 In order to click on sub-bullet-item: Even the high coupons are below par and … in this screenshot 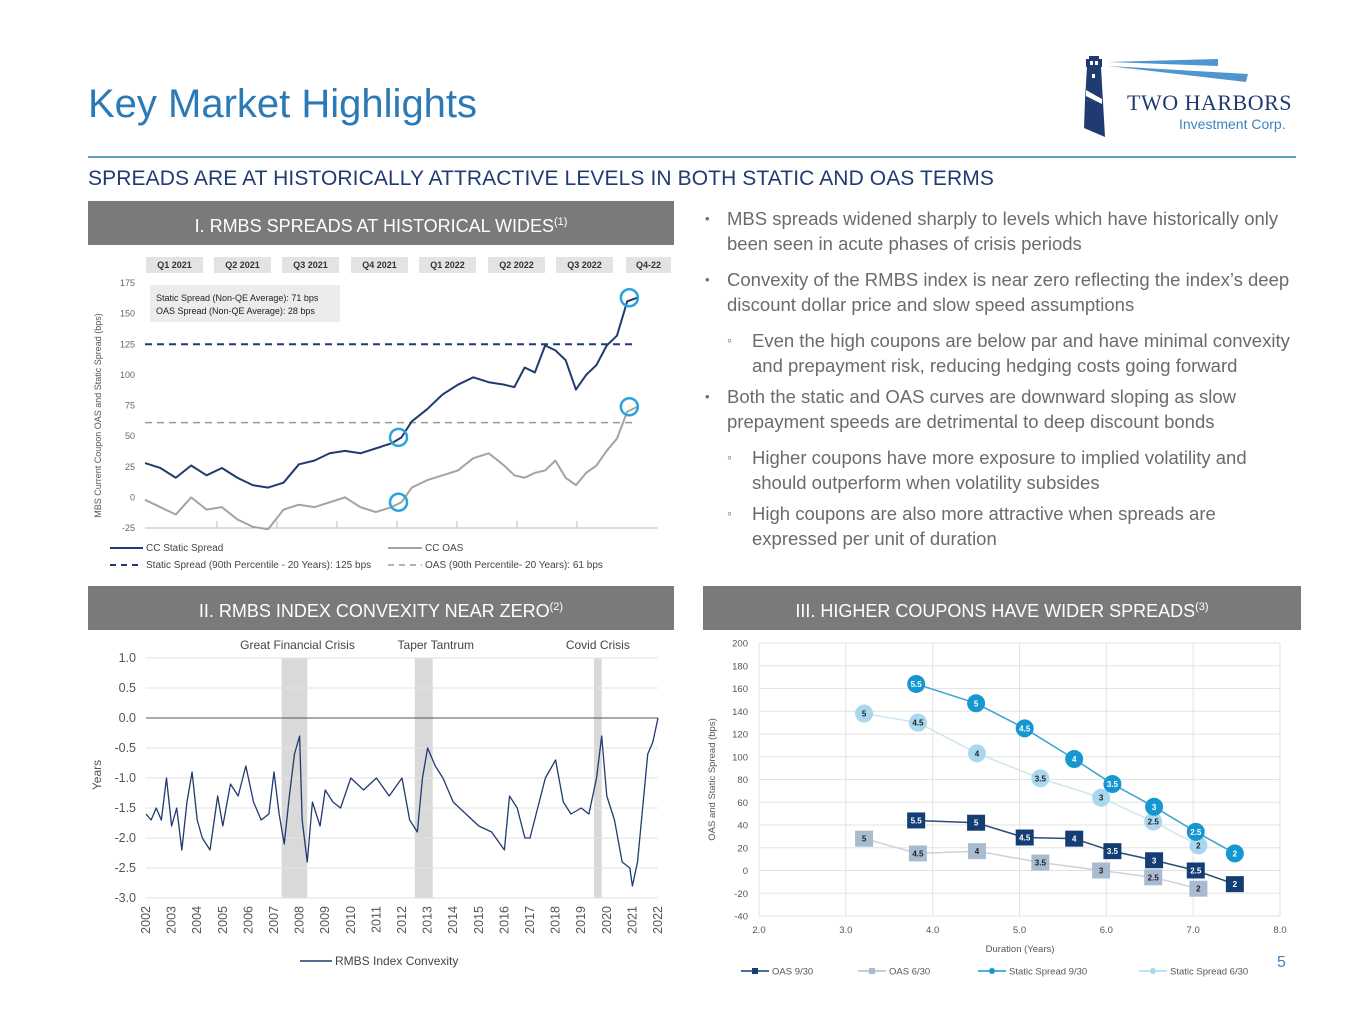, I will do `click(1005, 353)`.